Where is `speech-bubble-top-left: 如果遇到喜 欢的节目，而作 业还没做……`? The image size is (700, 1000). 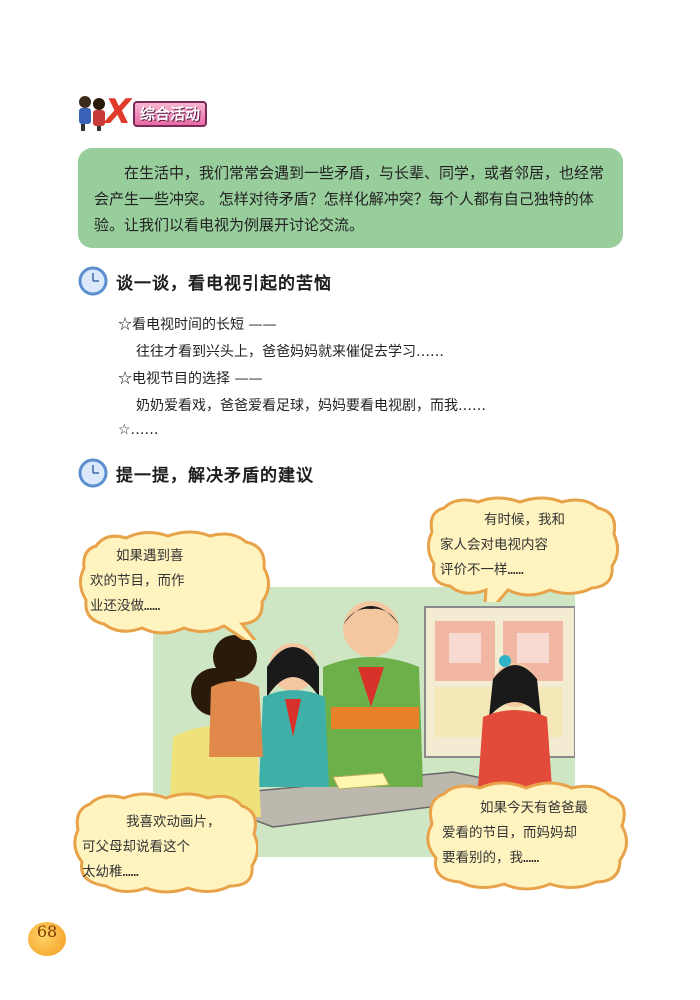
speech-bubble-top-left: 如果遇到喜 欢的节目，而作 业还没做…… is located at coordinates (176, 584).